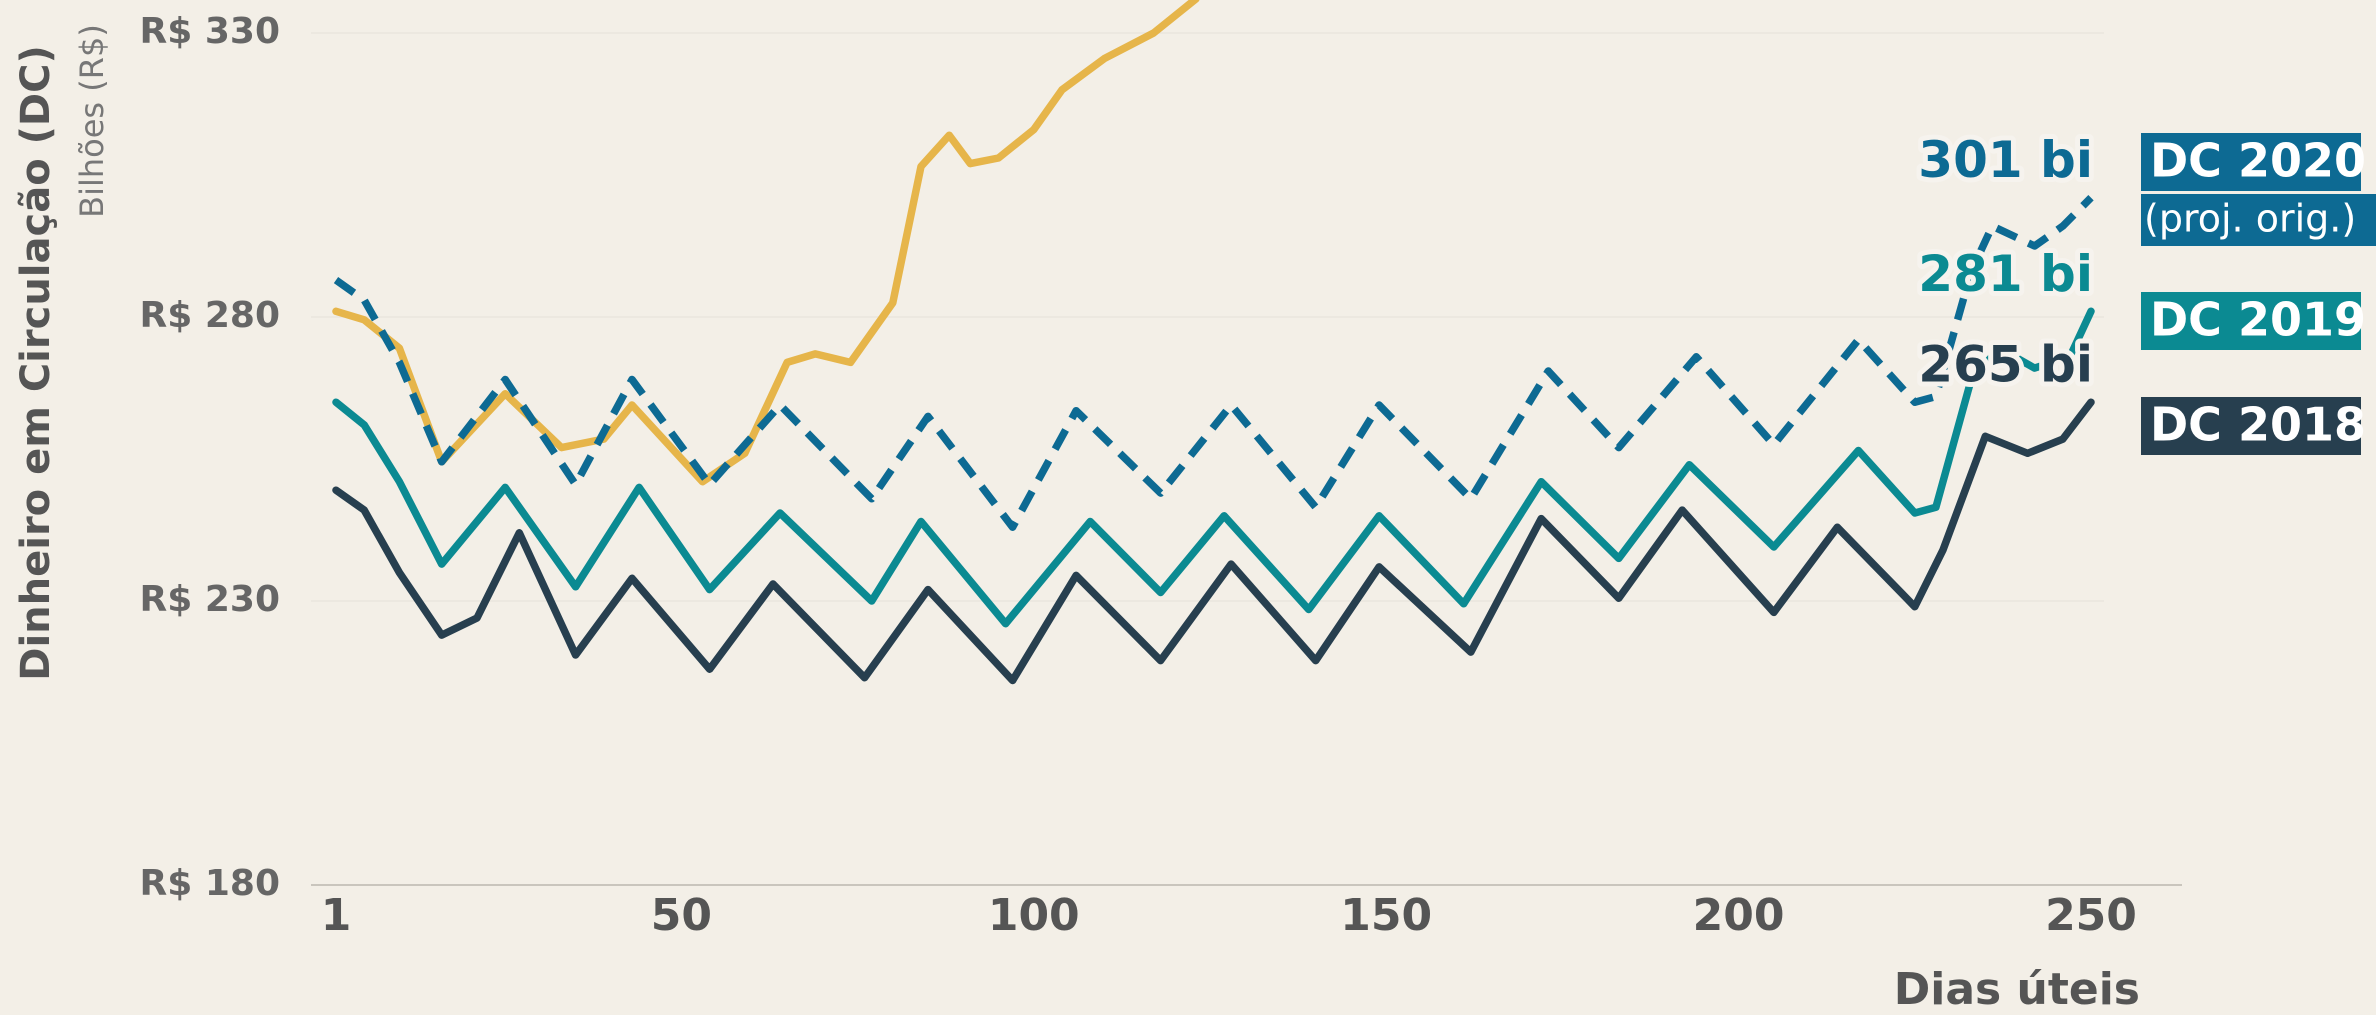 This screenshot has width=2376, height=1015. What do you see at coordinates (2005, 274) in the screenshot?
I see `end-label: 281 bi` at bounding box center [2005, 274].